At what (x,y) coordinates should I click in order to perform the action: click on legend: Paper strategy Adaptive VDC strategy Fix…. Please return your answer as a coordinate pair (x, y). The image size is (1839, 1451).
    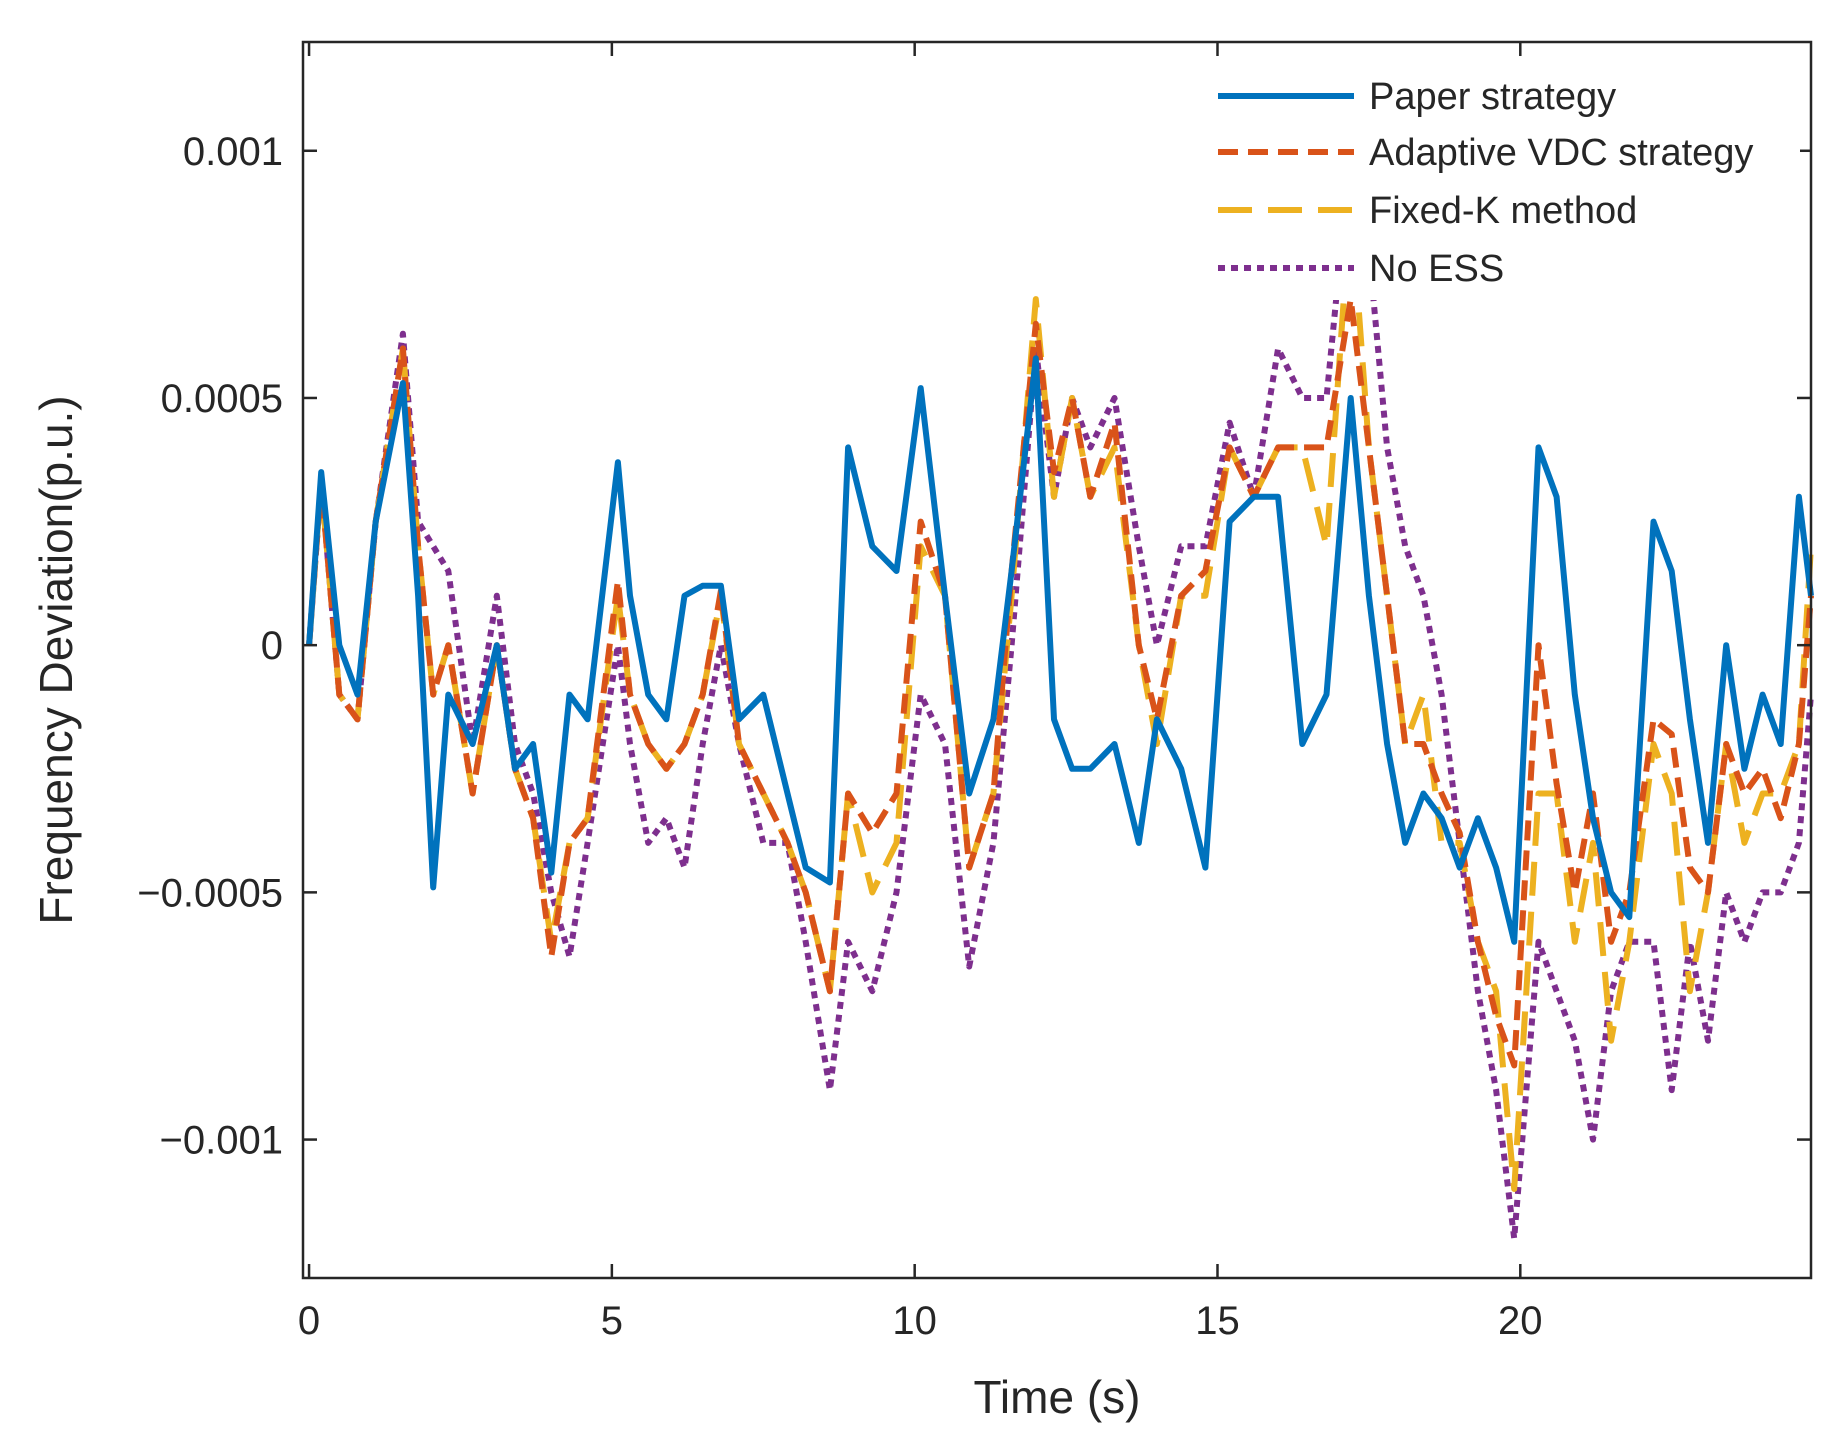
    Looking at the image, I should click on (1504, 181).